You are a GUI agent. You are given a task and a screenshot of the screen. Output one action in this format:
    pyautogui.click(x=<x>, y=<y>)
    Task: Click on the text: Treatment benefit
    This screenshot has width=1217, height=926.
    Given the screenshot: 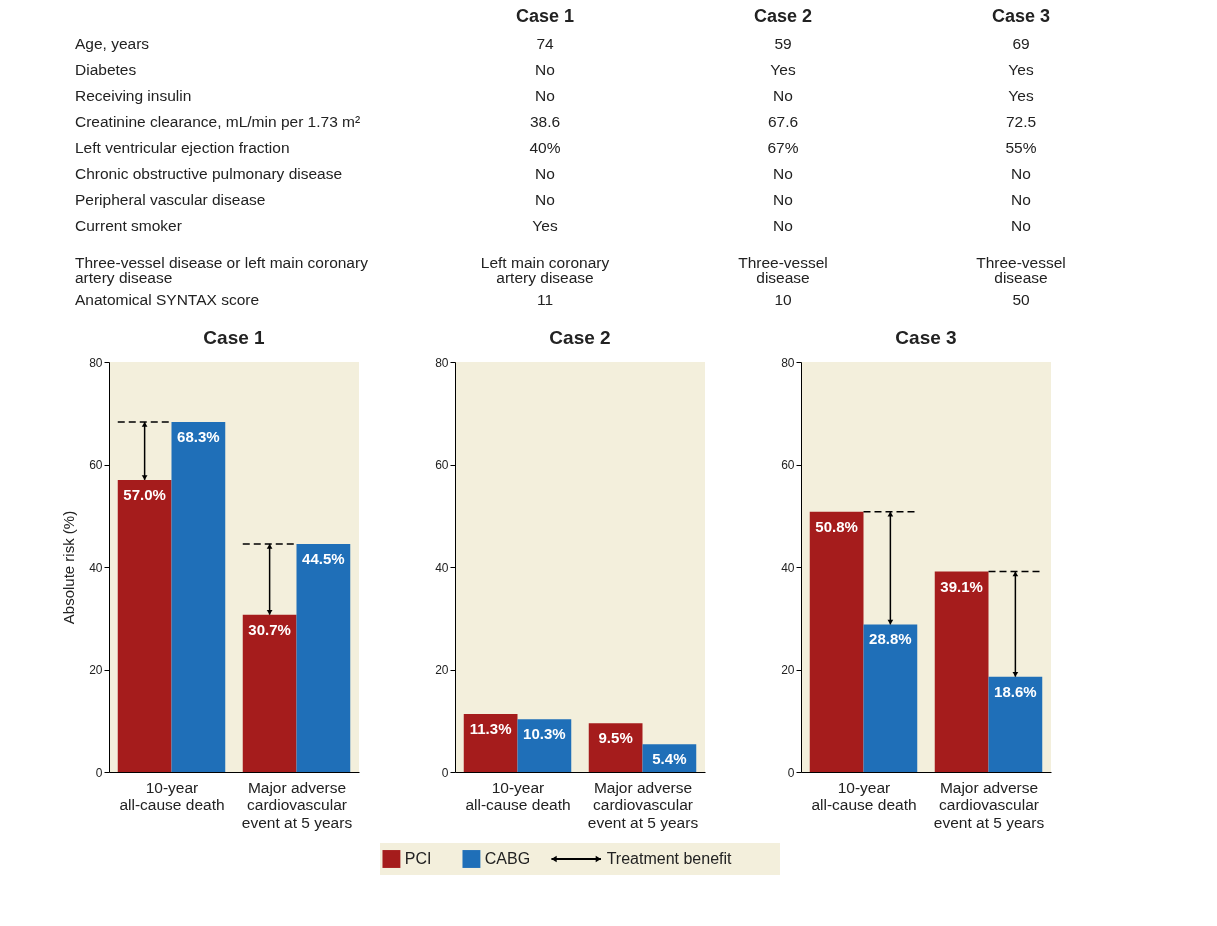 What is the action you would take?
    pyautogui.click(x=669, y=858)
    